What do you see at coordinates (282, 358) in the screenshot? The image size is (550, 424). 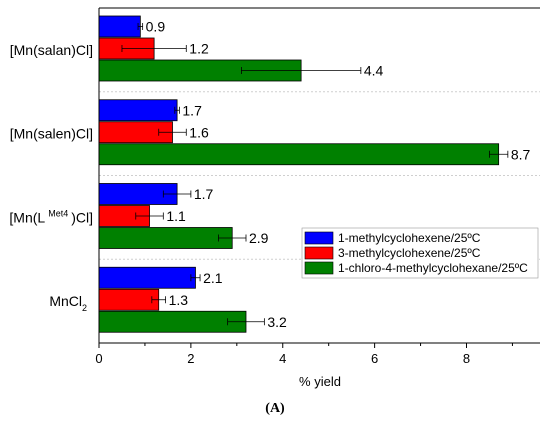 I see `x-tick-label: 4` at bounding box center [282, 358].